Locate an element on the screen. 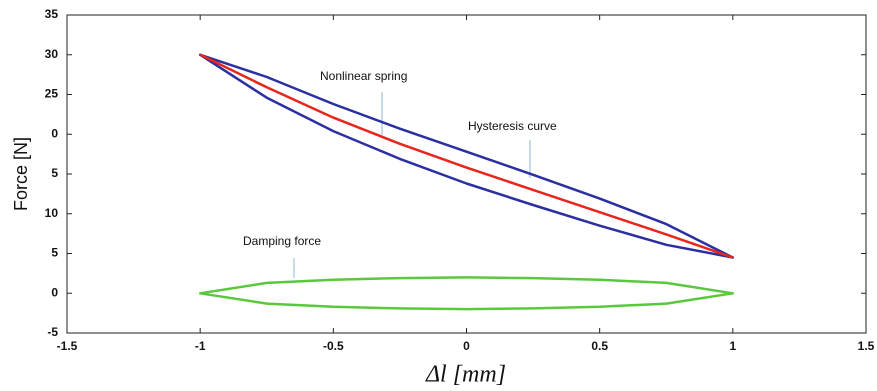 This screenshot has height=391, width=877. x-tick-label: -1 is located at coordinates (200, 346).